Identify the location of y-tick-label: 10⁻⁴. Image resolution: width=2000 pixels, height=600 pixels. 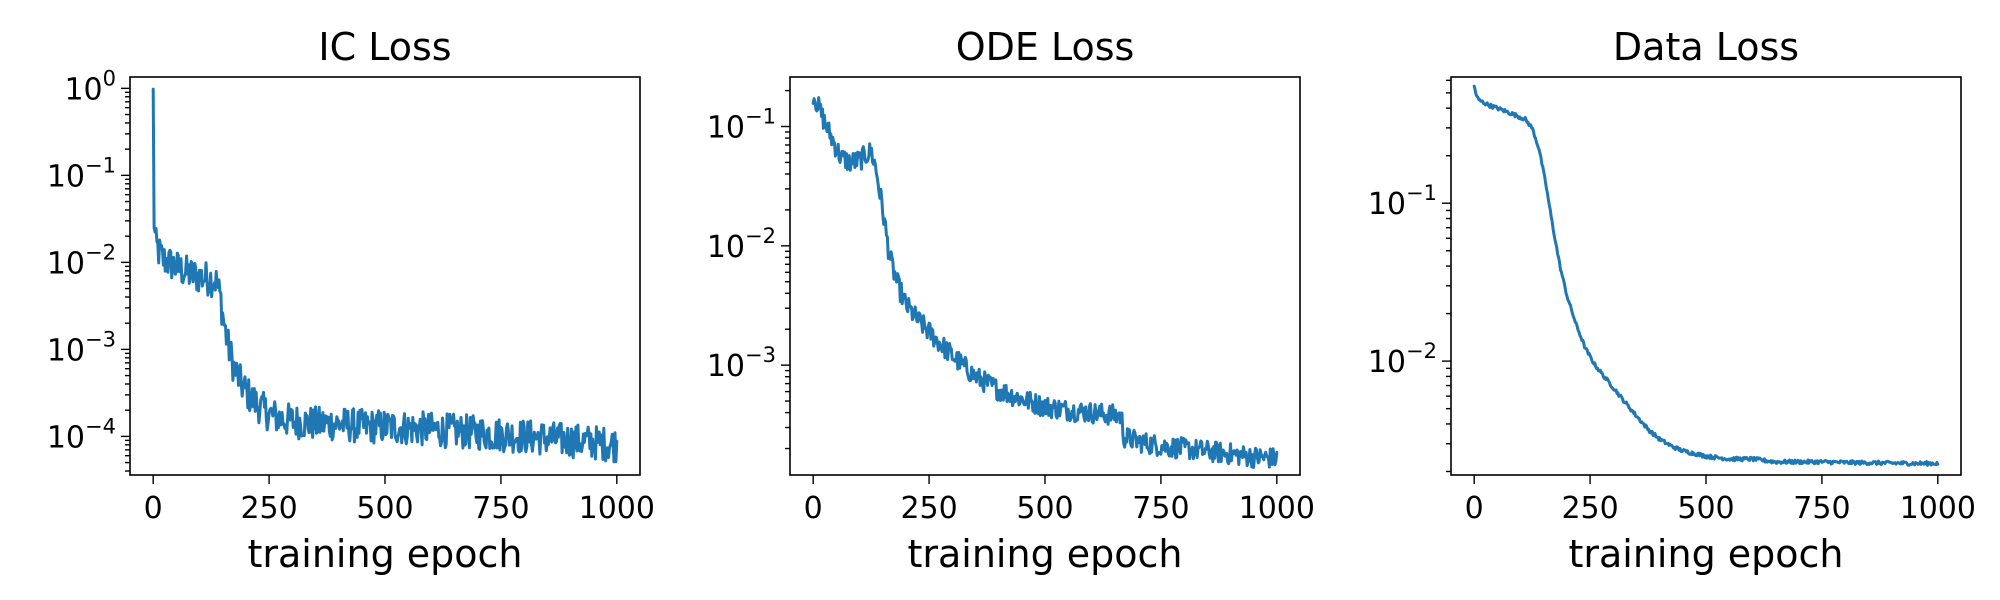
(81, 434).